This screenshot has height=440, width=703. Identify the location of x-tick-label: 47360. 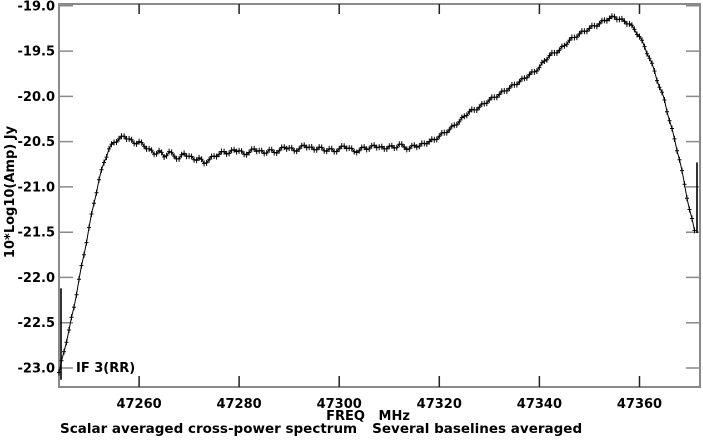
(639, 404).